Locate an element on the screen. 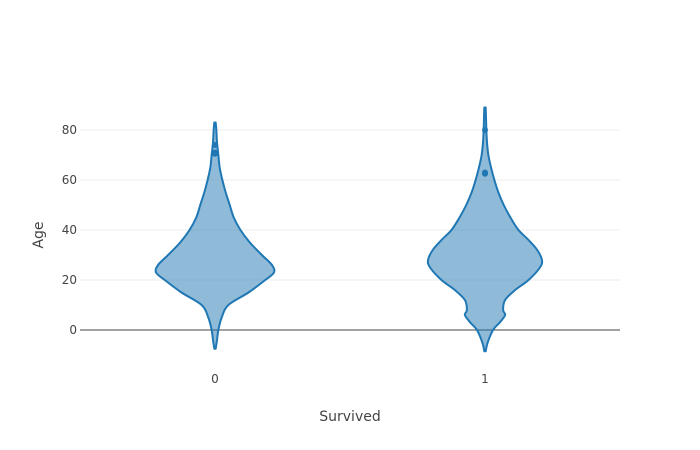 The width and height of the screenshot is (700, 450). y-tick-label-40: 40 is located at coordinates (69, 230).